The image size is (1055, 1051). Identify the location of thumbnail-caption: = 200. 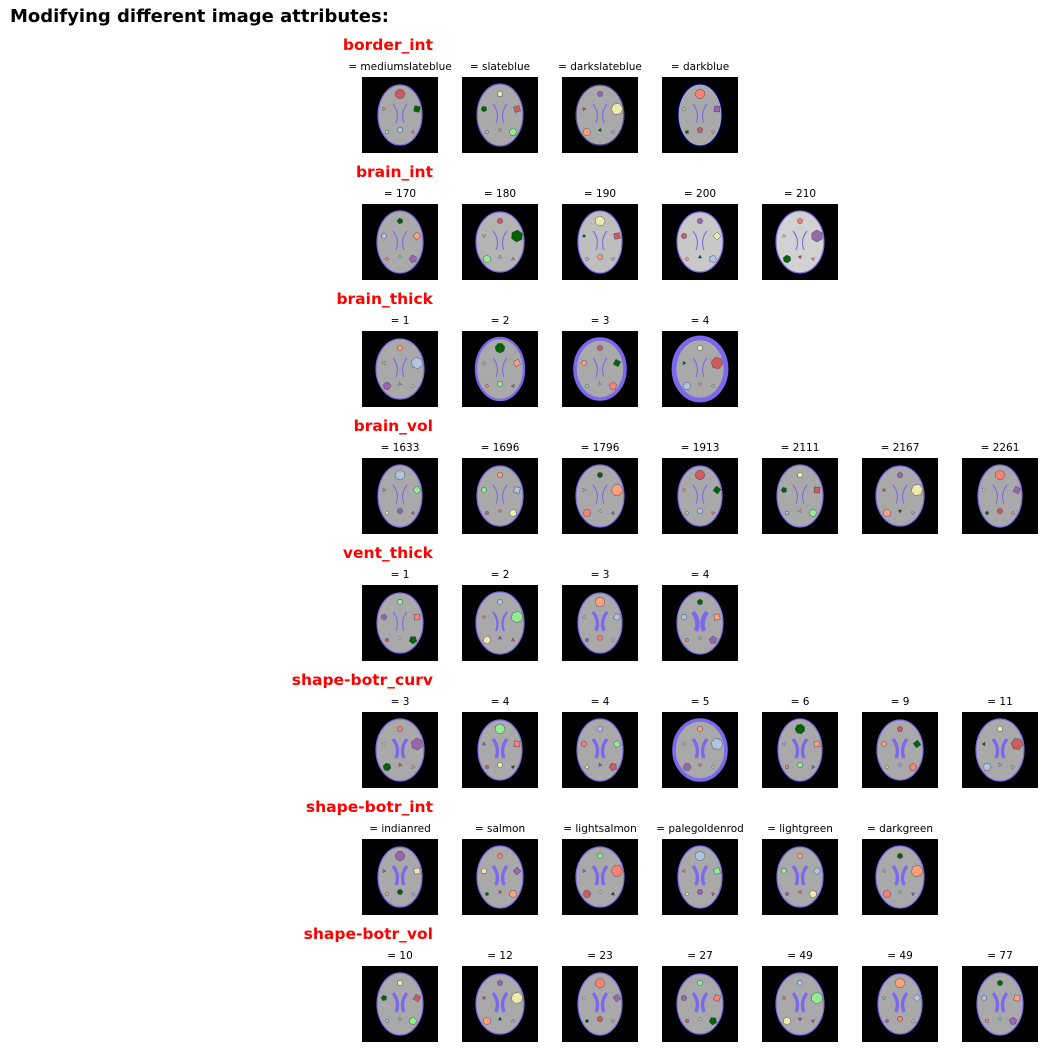
(700, 194).